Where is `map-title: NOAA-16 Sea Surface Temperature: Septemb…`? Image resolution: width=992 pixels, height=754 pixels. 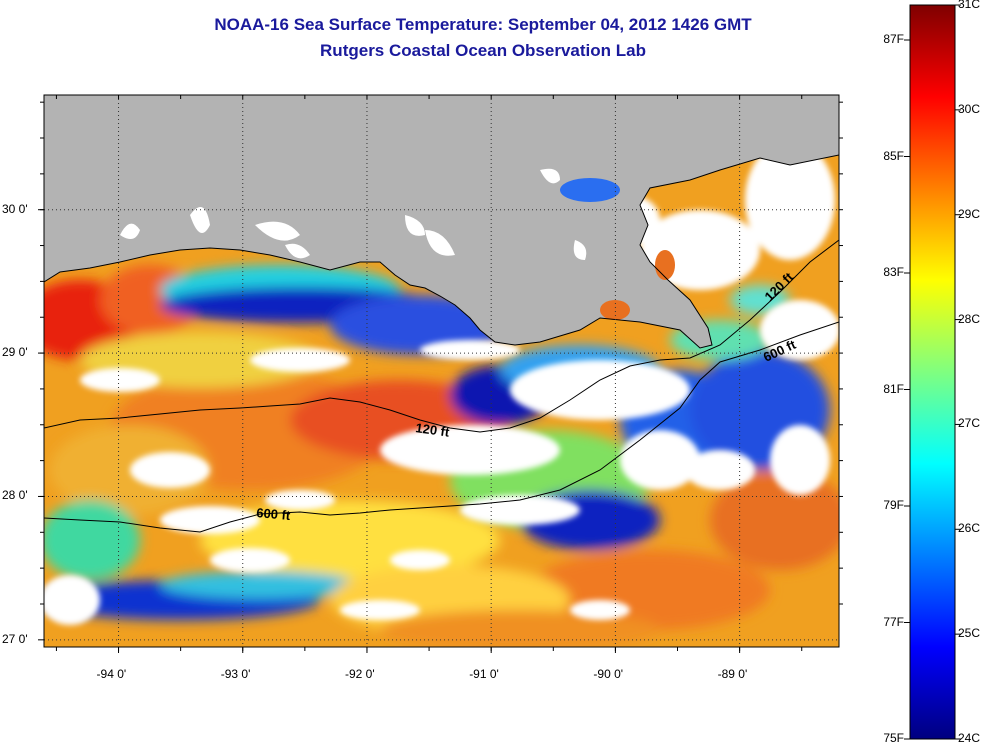 map-title: NOAA-16 Sea Surface Temperature: Septemb… is located at coordinates (483, 24).